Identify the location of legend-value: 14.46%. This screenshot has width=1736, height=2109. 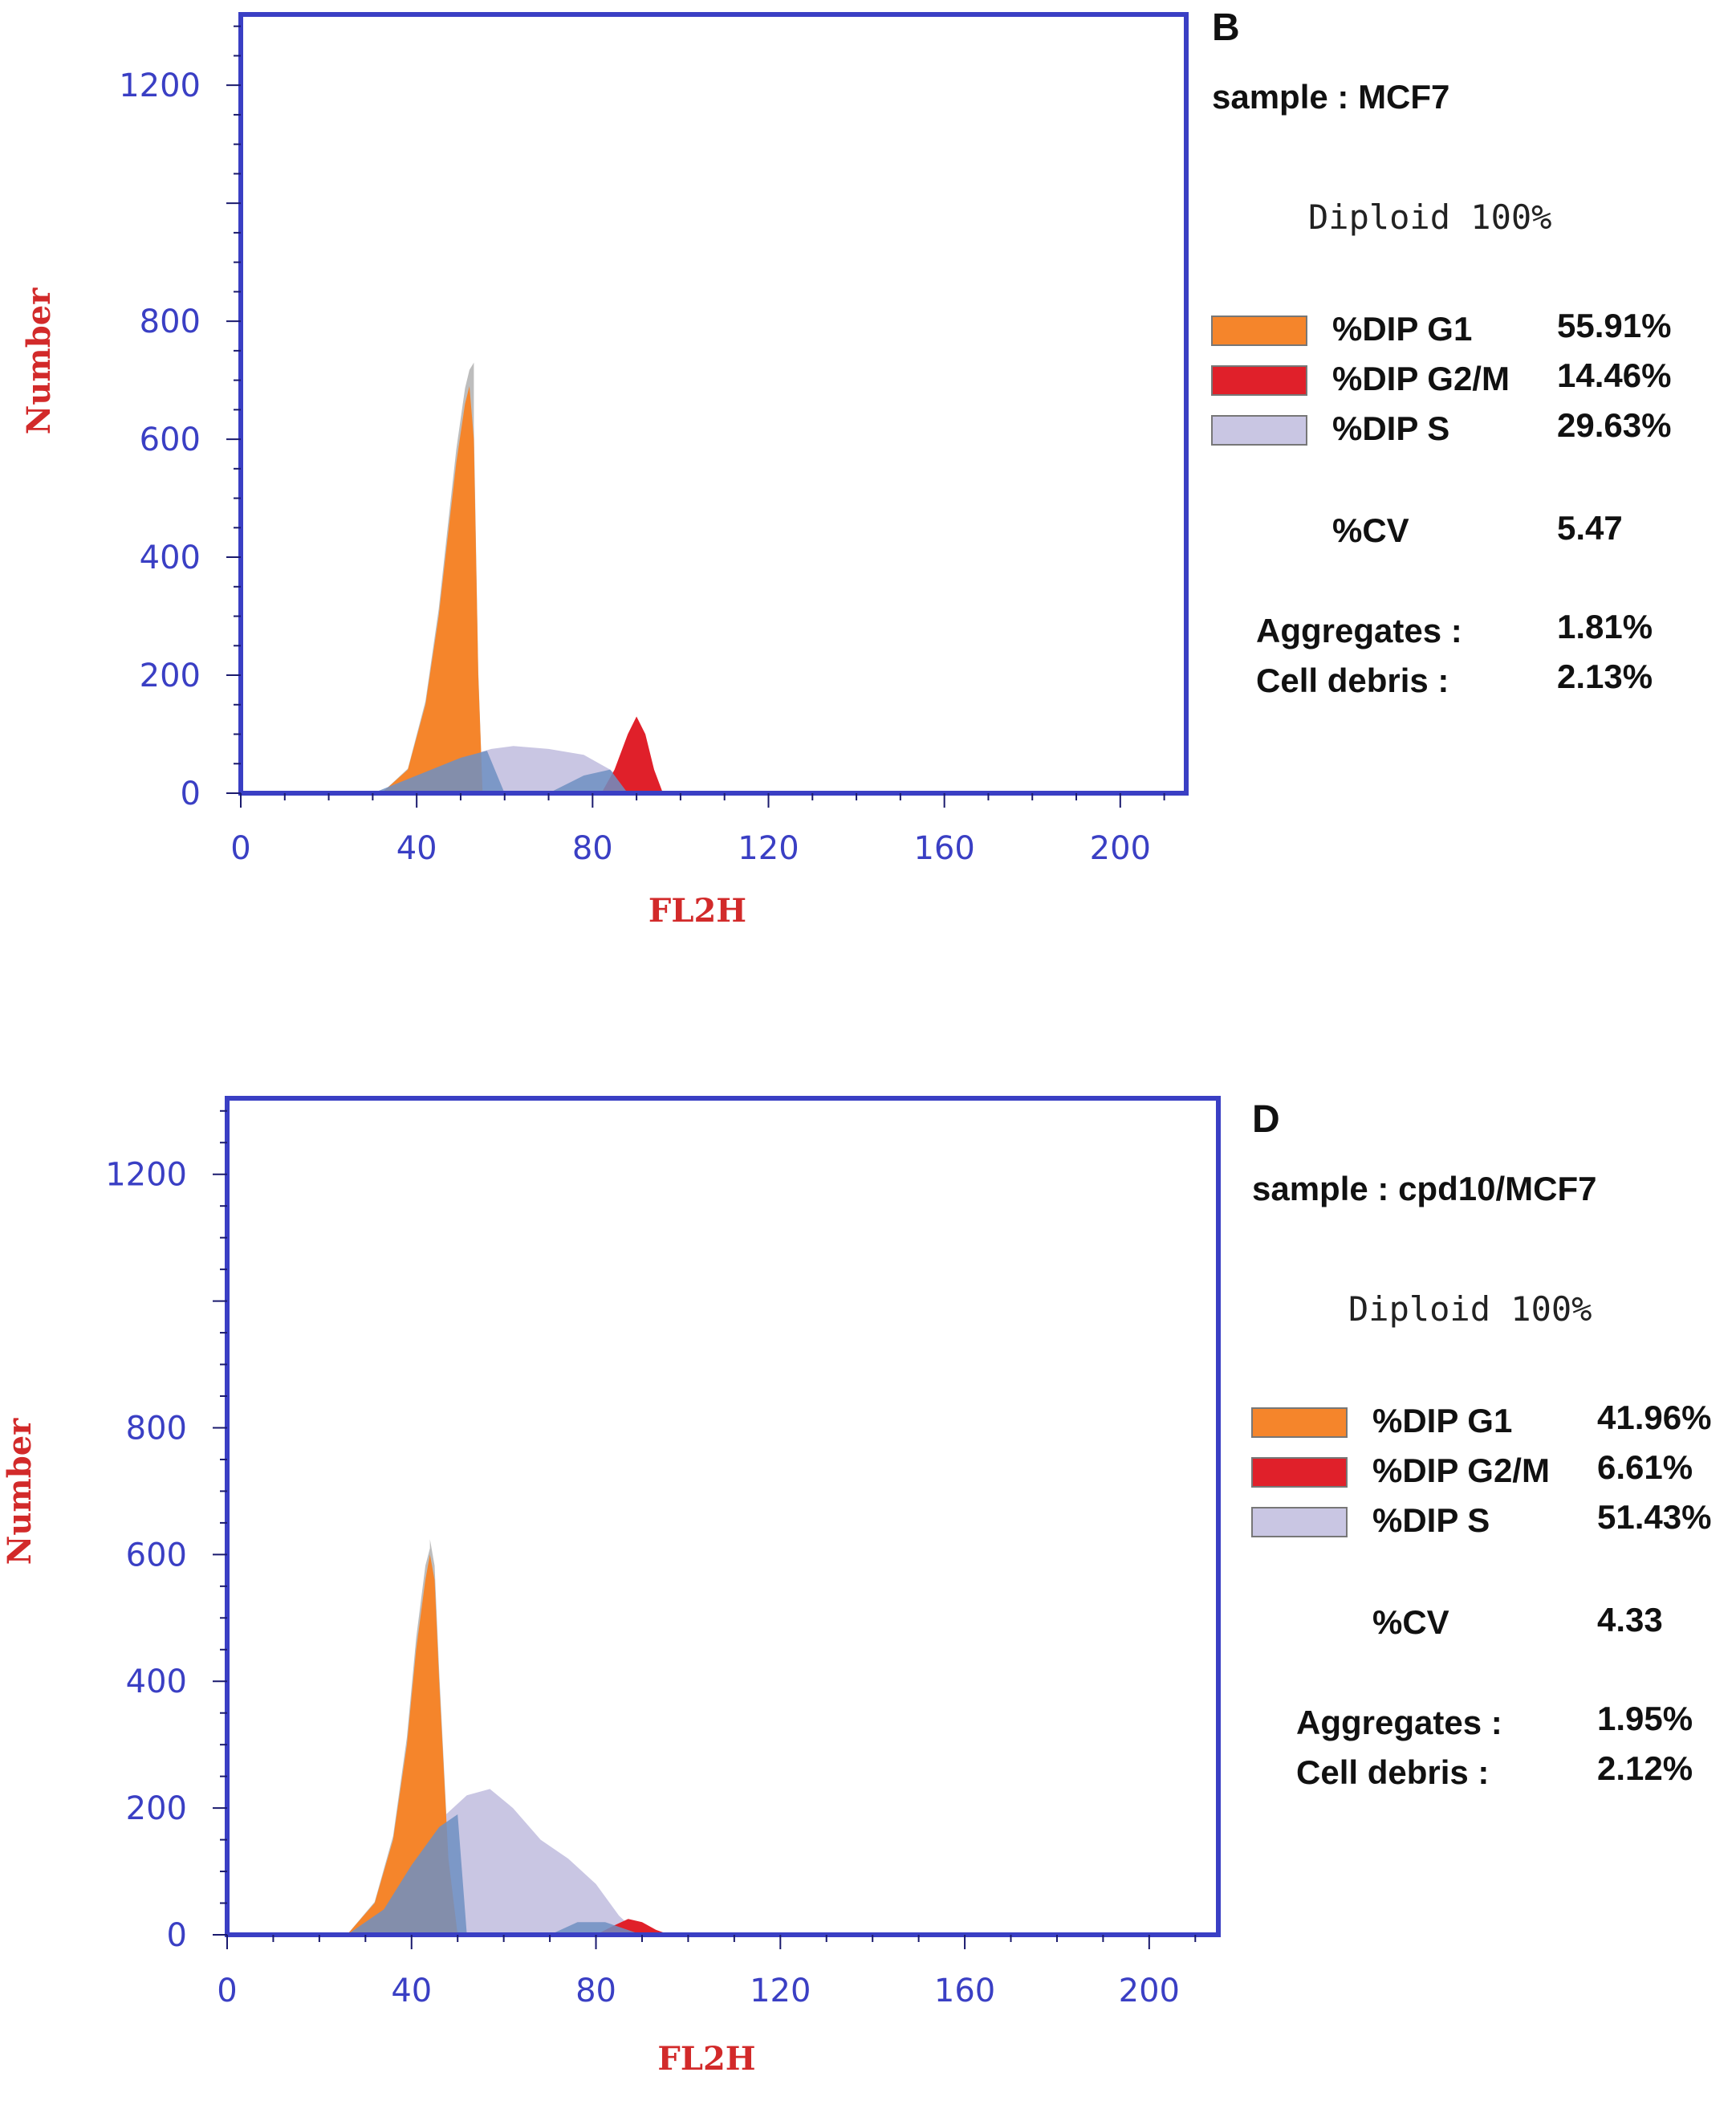
(1614, 375).